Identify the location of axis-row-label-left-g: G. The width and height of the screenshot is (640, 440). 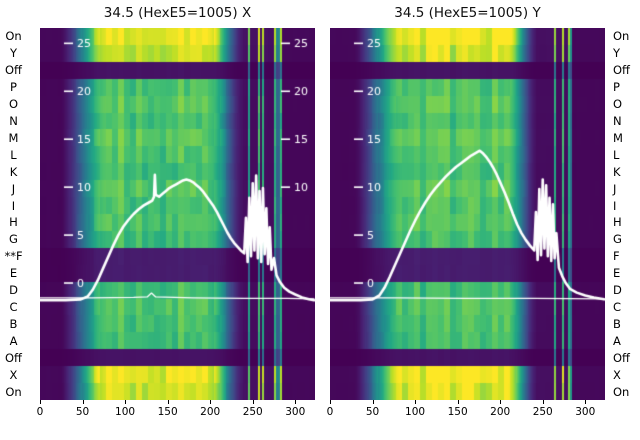
(13, 239).